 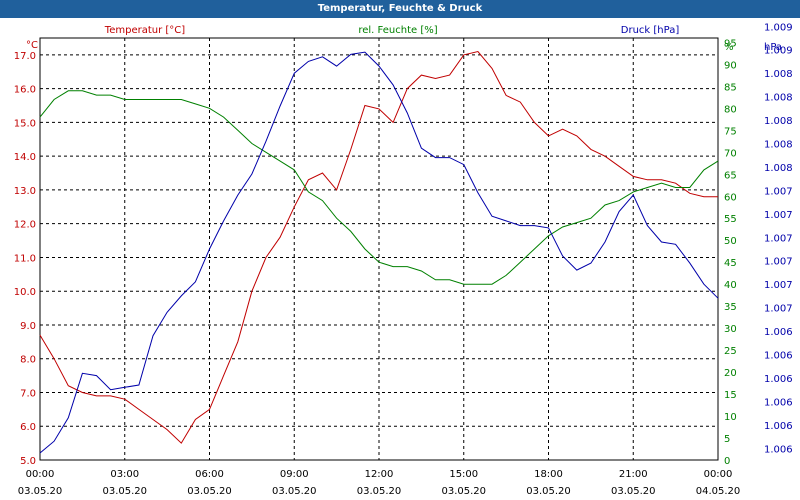 What do you see at coordinates (727, 439) in the screenshot?
I see `mid-tick-label: 5` at bounding box center [727, 439].